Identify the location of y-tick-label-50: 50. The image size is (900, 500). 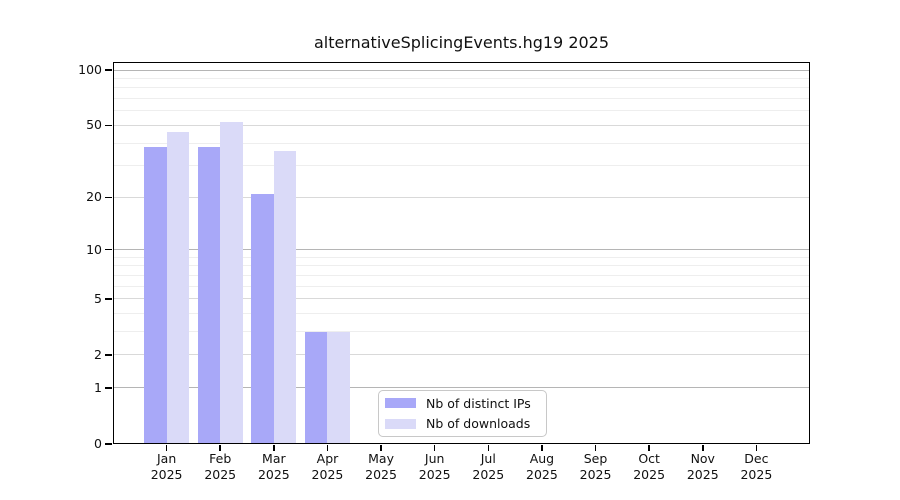
(94, 125).